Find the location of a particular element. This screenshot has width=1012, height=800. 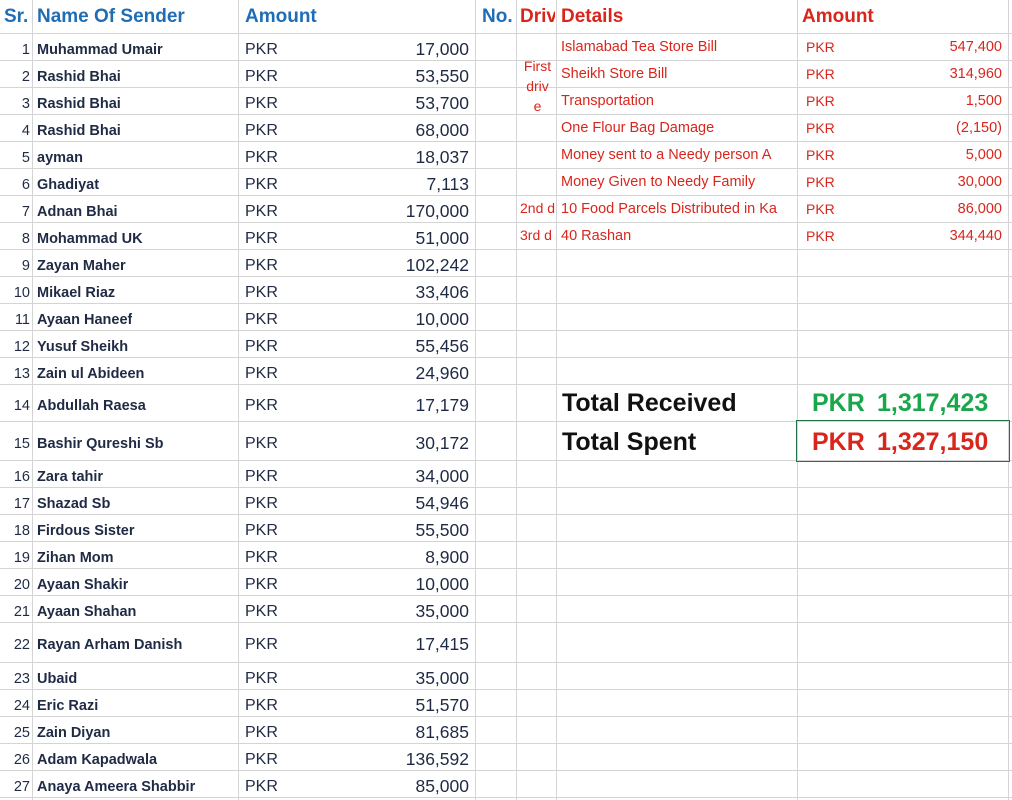

header-sr: Sr. is located at coordinates (16, 16).